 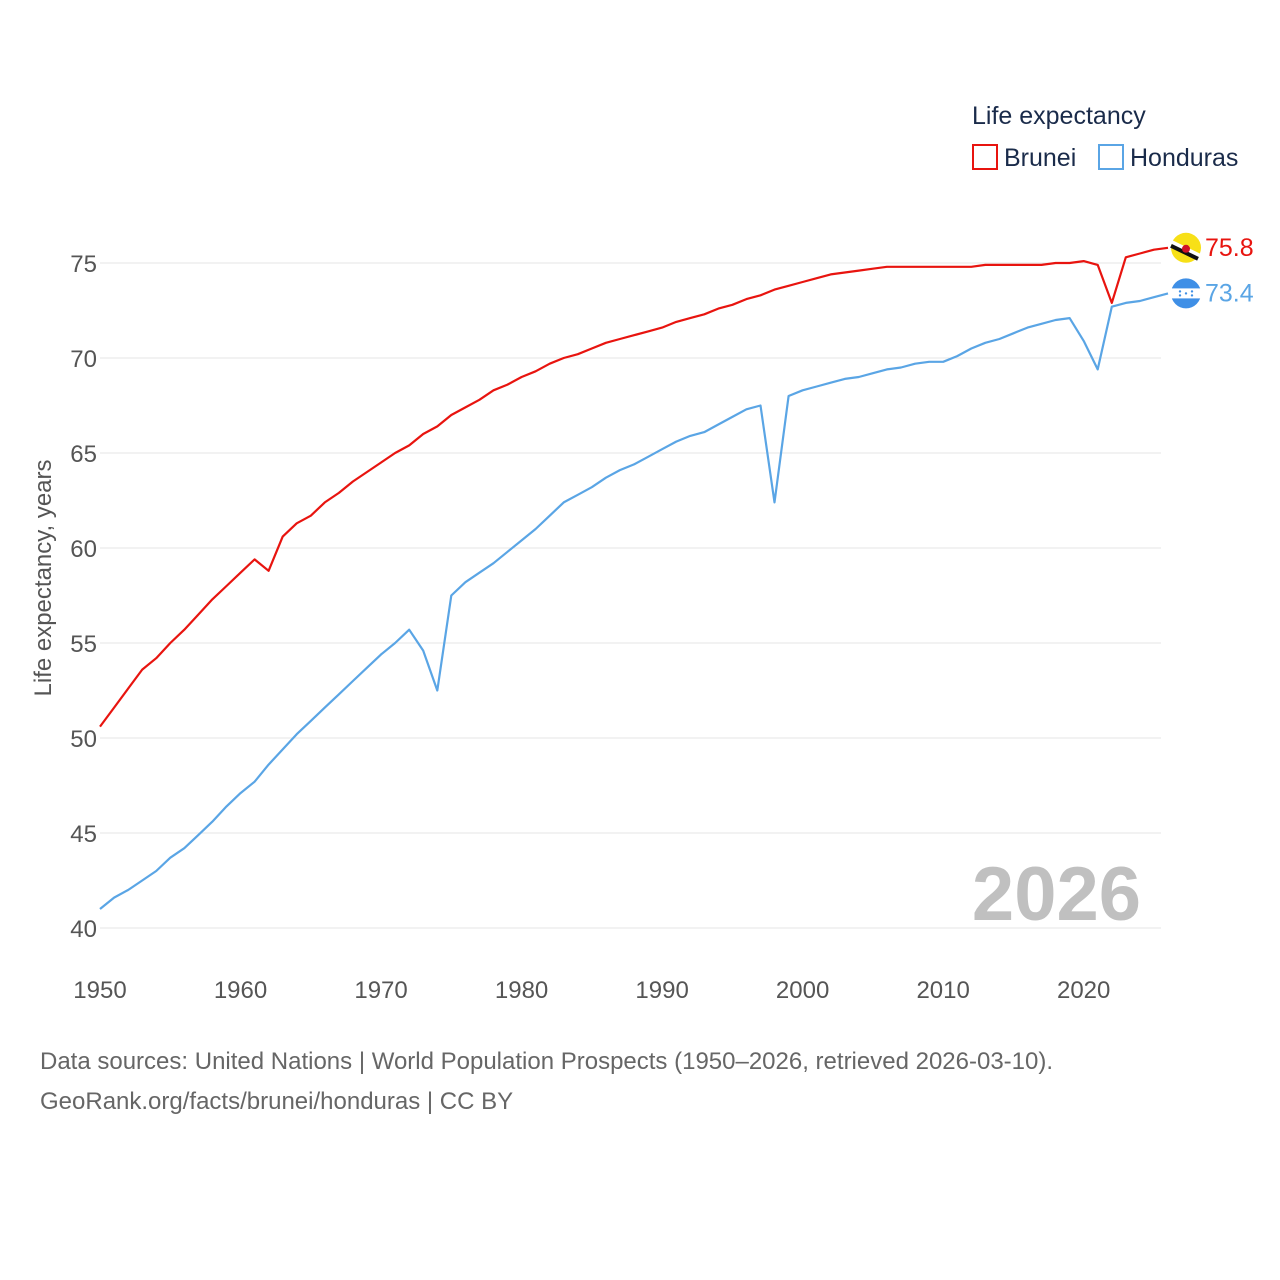 I want to click on current-year-label: 2026, so click(x=1056, y=894).